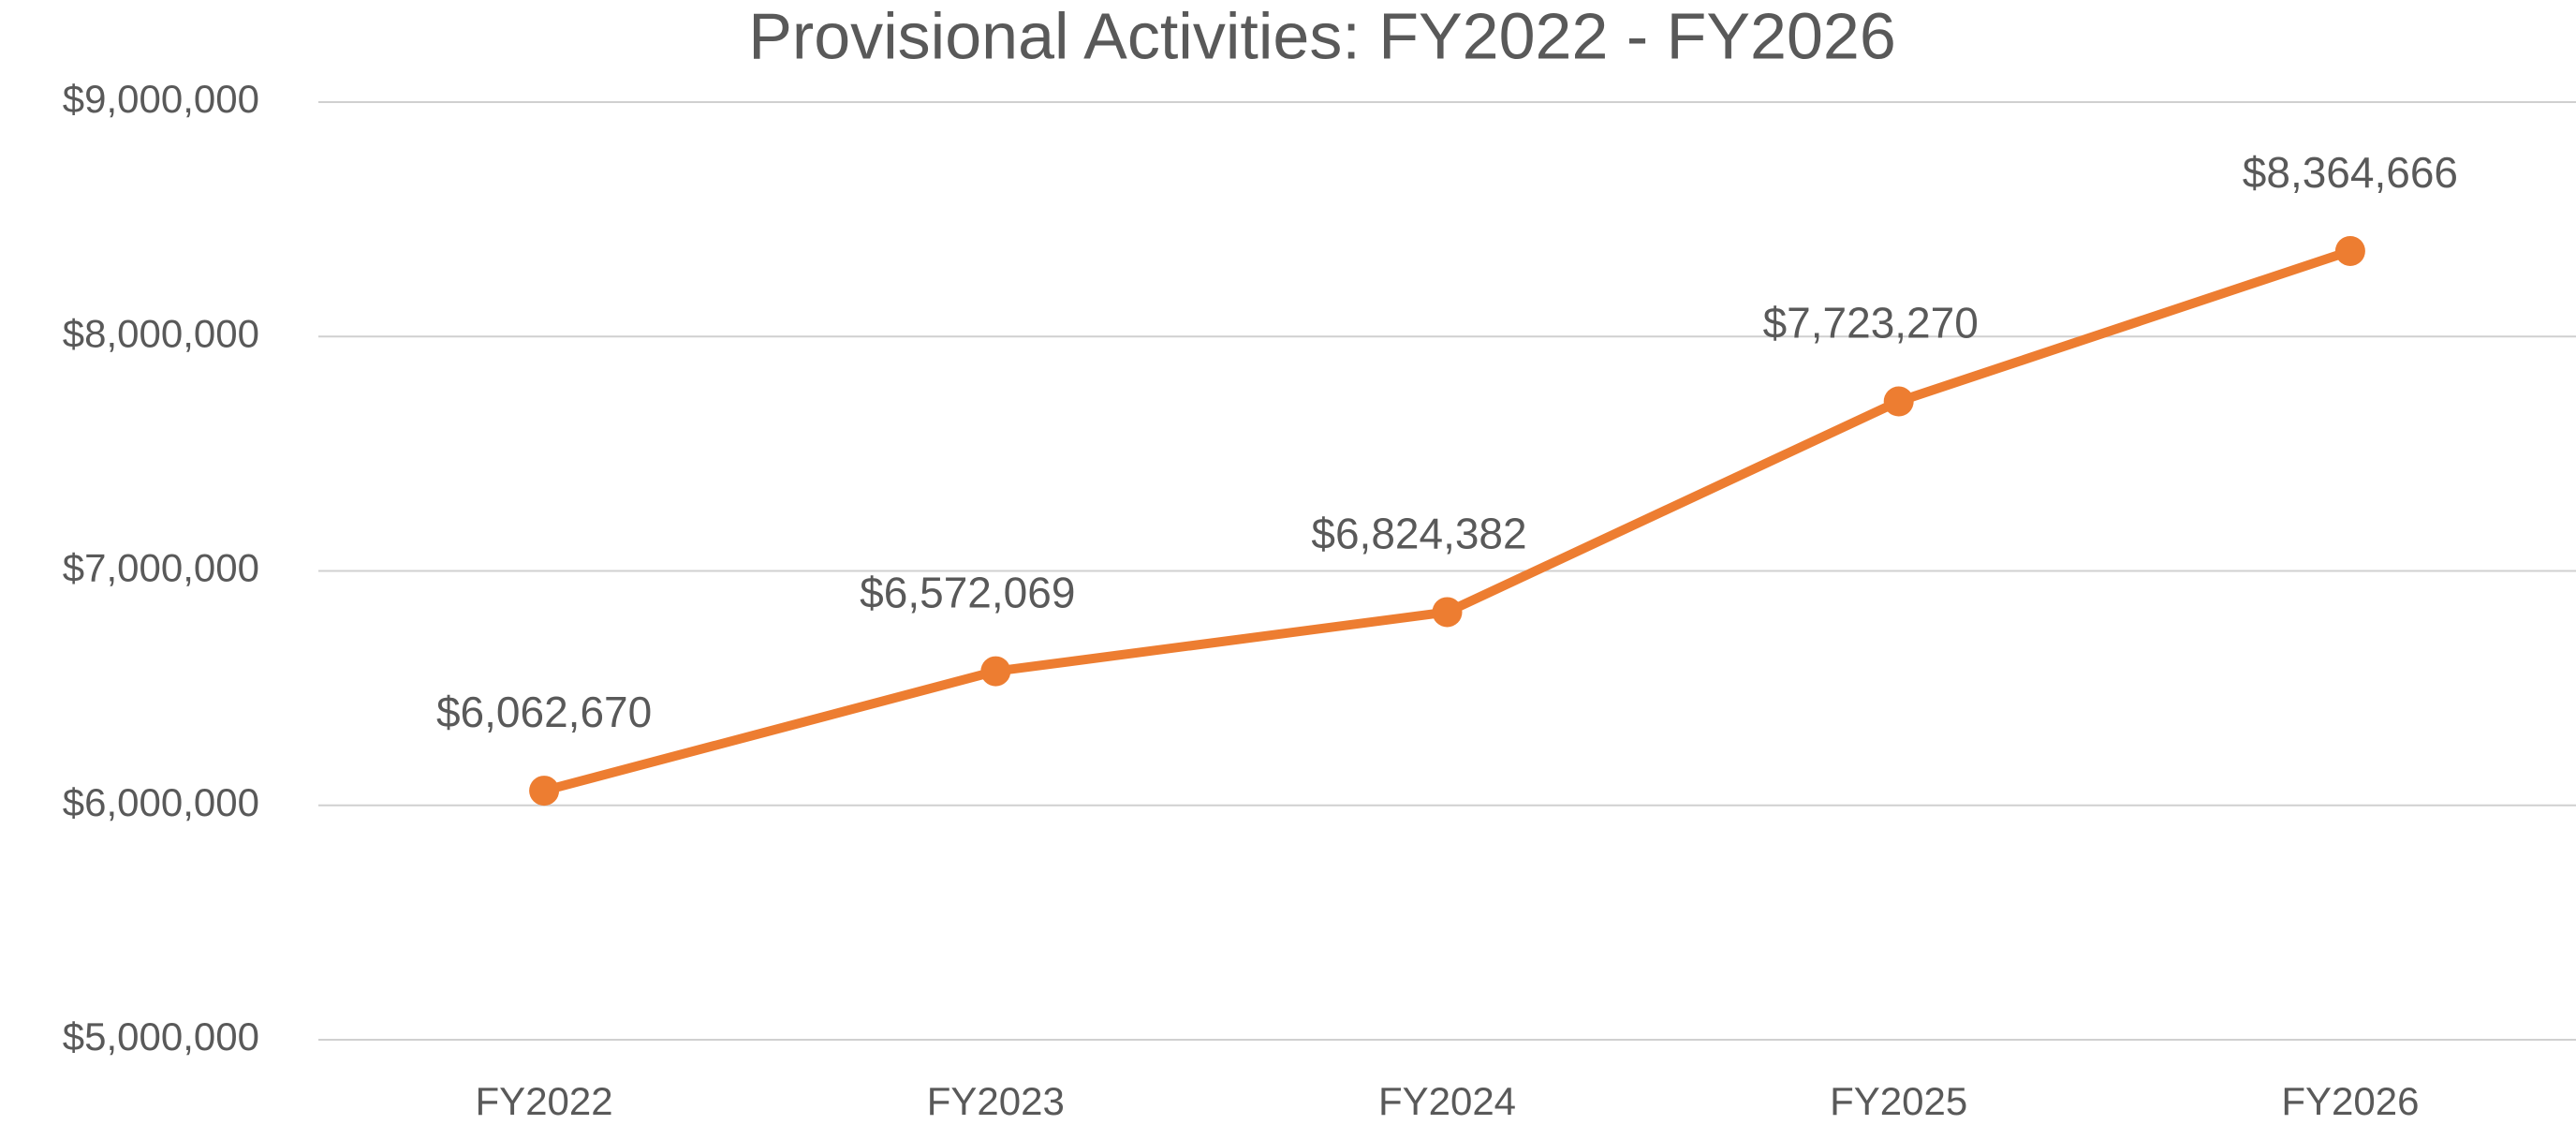 Image resolution: width=2576 pixels, height=1125 pixels. Describe the element at coordinates (2350, 172) in the screenshot. I see `data-label: $8,364,666` at that location.